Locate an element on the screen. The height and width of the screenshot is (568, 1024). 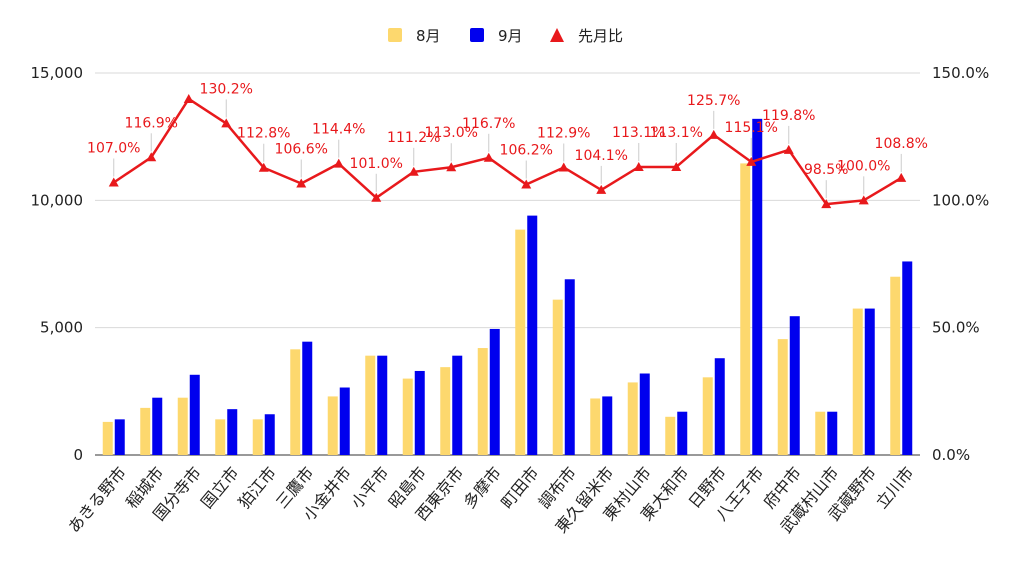
category-label: 町田市 is located at coordinates (519, 487).